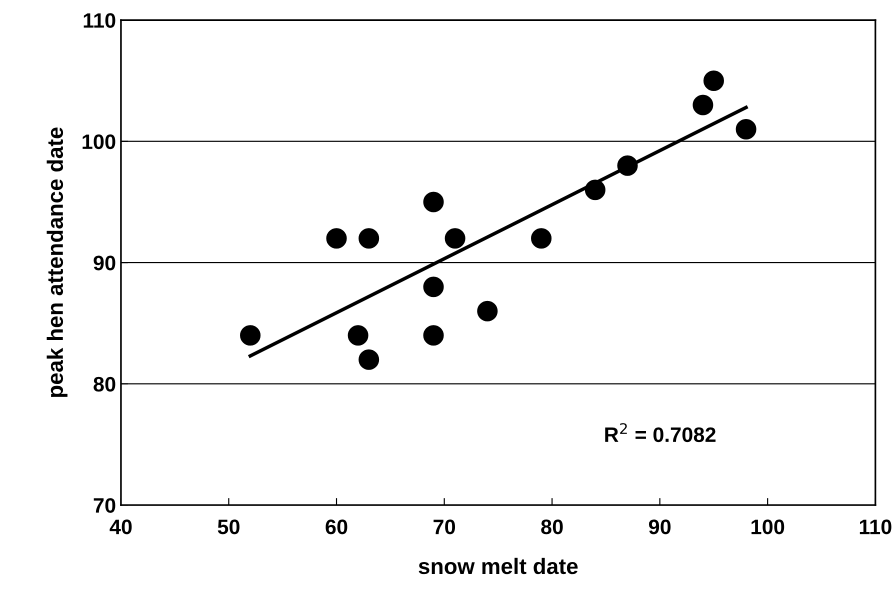  What do you see at coordinates (100, 20) in the screenshot?
I see `y-tick-label: 110` at bounding box center [100, 20].